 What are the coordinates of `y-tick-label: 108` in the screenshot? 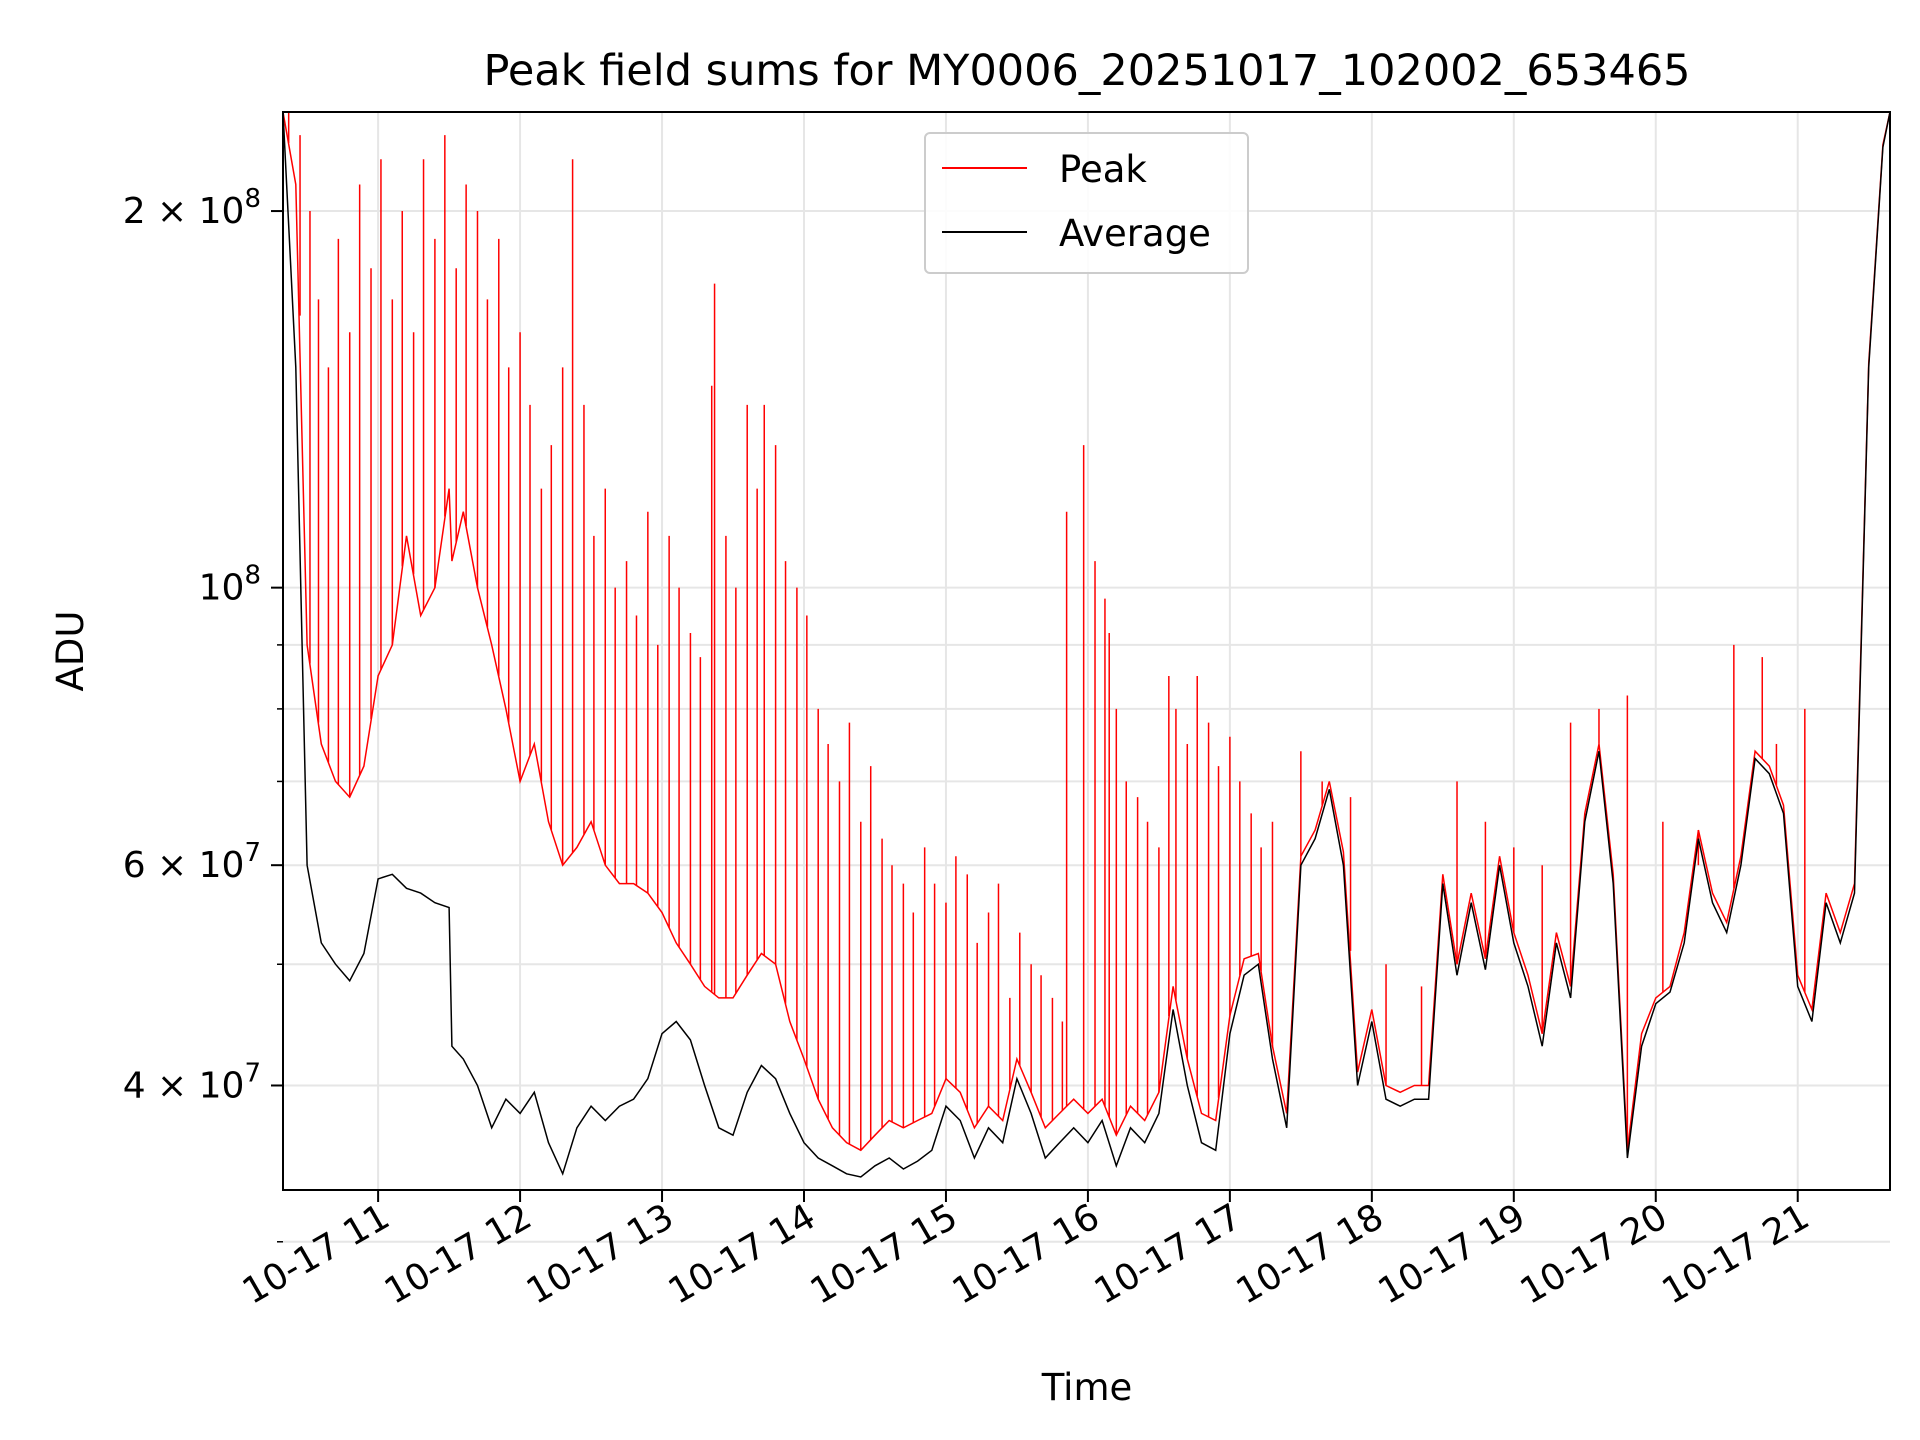 It's located at (230, 585).